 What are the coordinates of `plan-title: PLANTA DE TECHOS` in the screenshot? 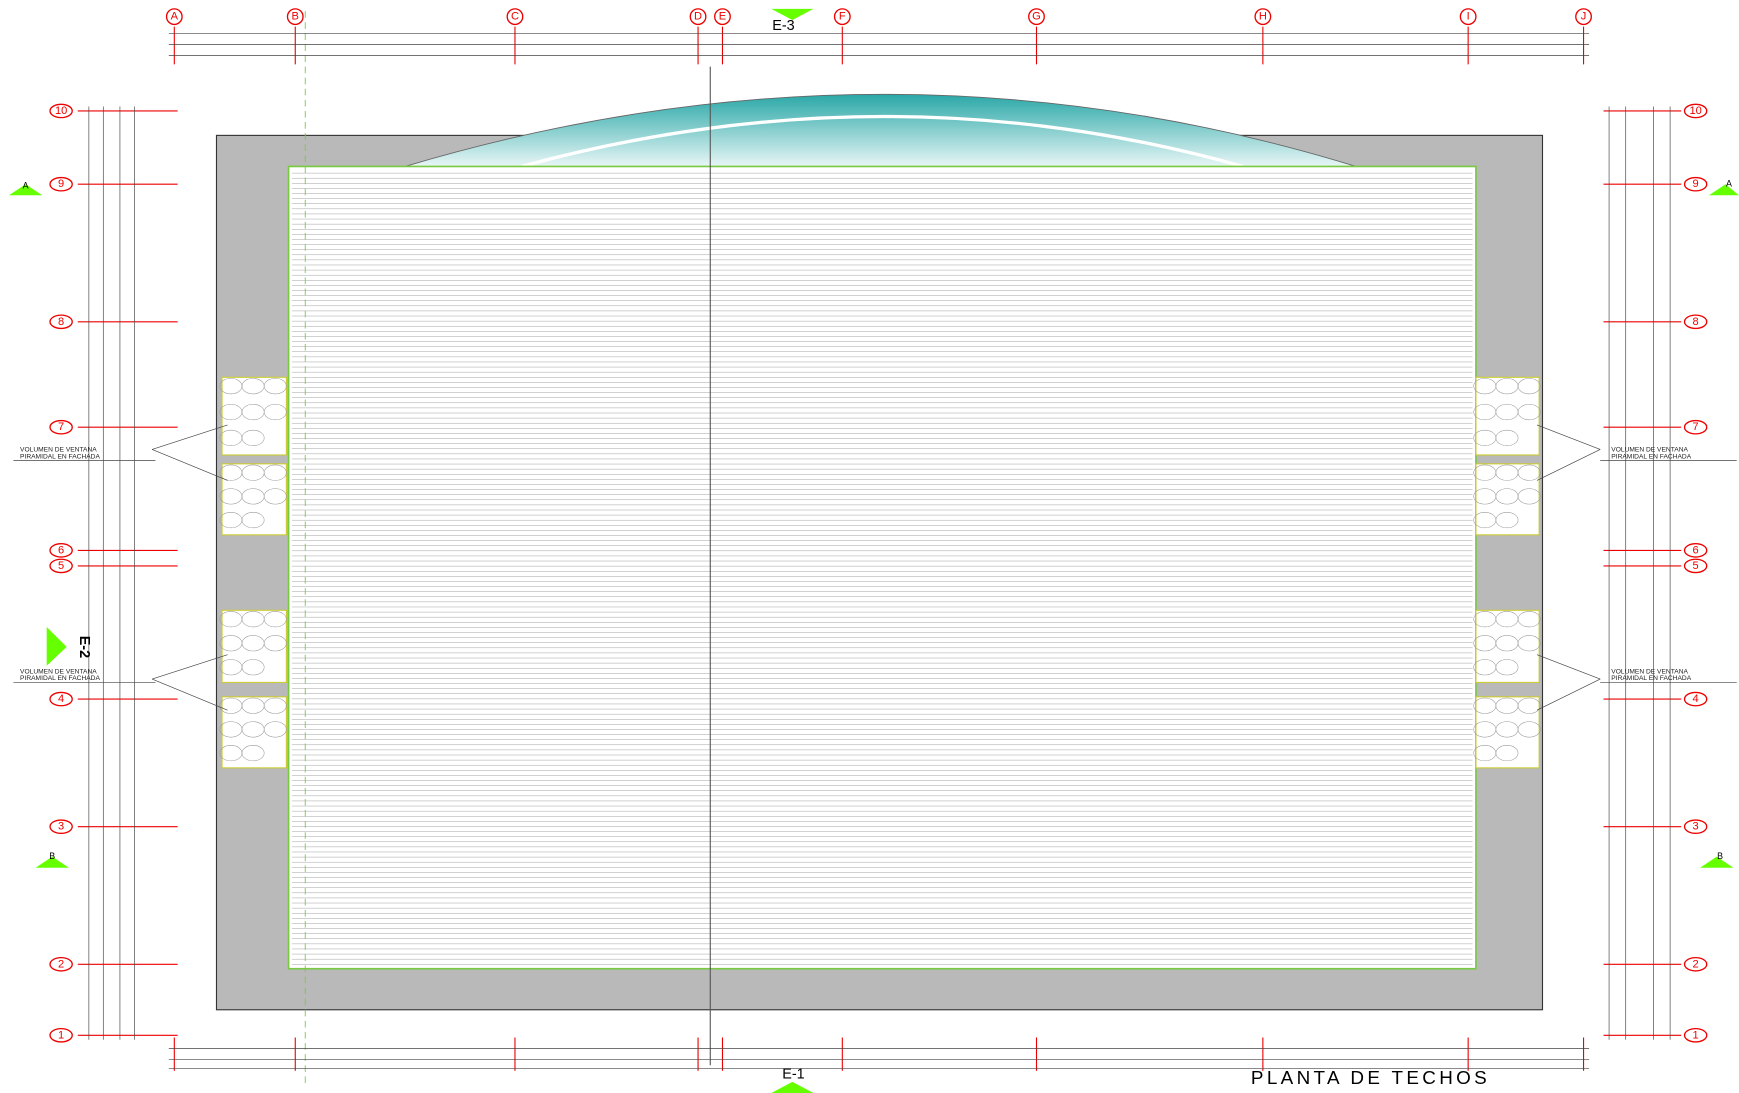 It's located at (1370, 1077).